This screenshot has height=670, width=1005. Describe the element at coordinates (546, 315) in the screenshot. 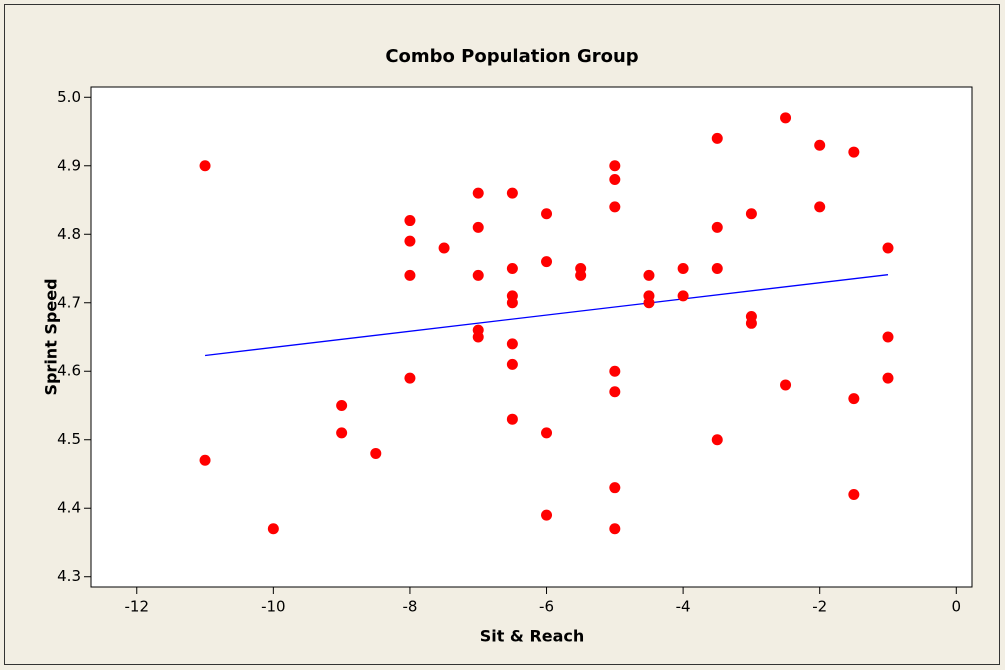

I see `fit-line` at that location.